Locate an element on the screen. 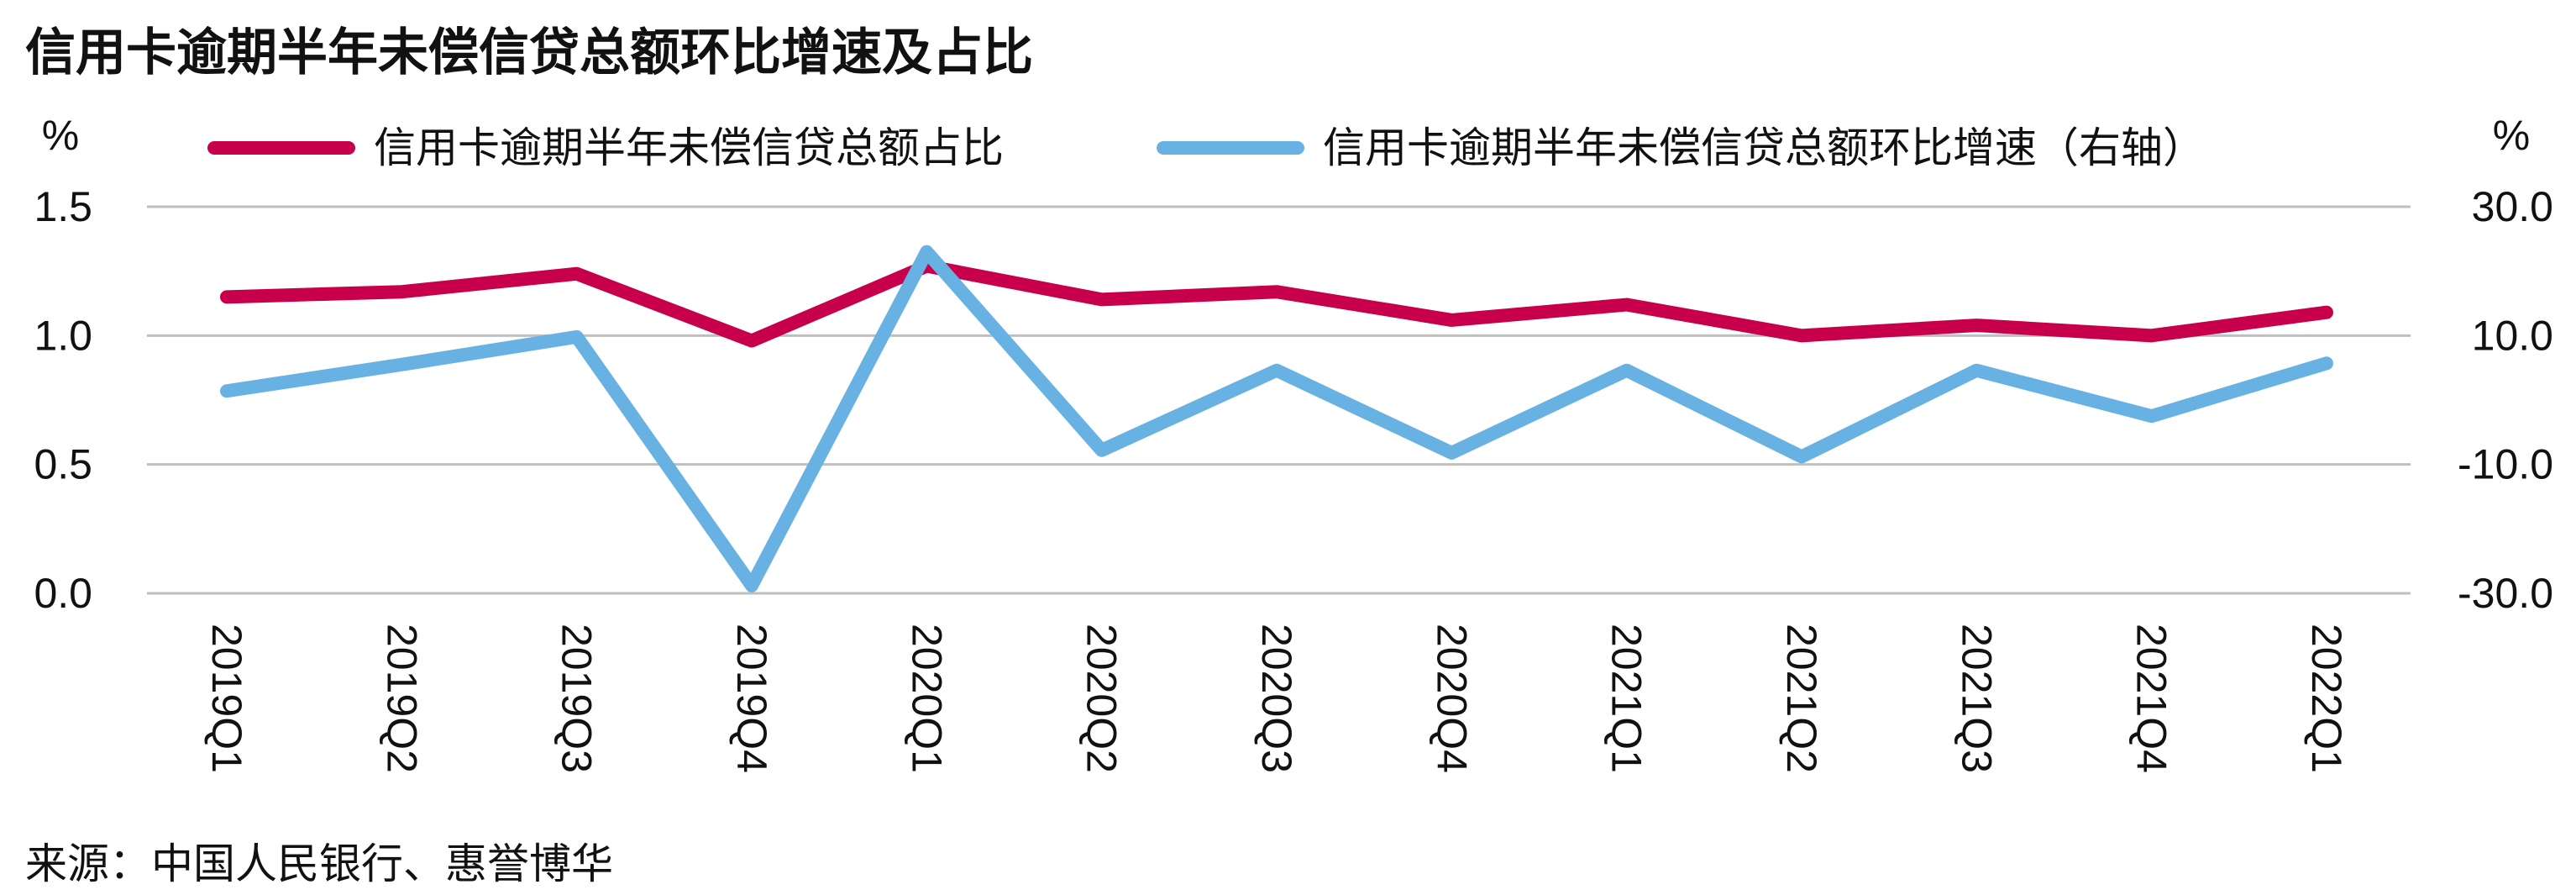 The height and width of the screenshot is (895, 2576). chart-title: 信用卡逾期半年未偿信贷总额环比增速及占比 is located at coordinates (529, 53).